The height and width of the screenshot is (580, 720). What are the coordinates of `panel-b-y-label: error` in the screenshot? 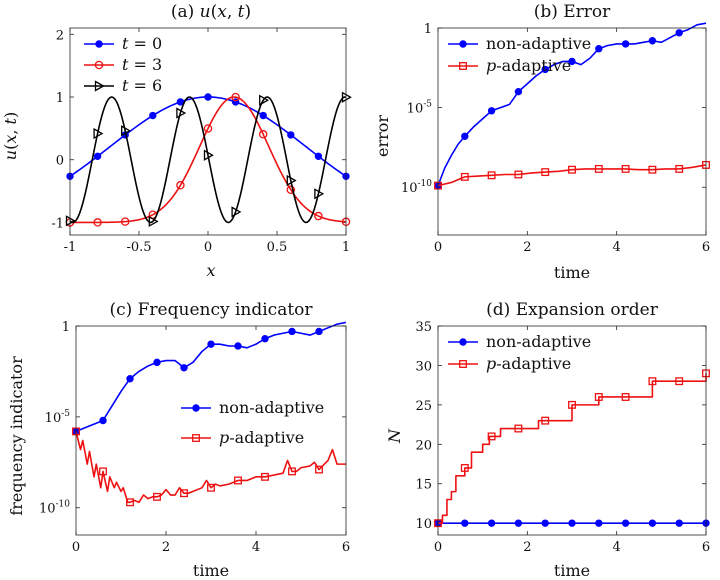 It's located at (382, 136).